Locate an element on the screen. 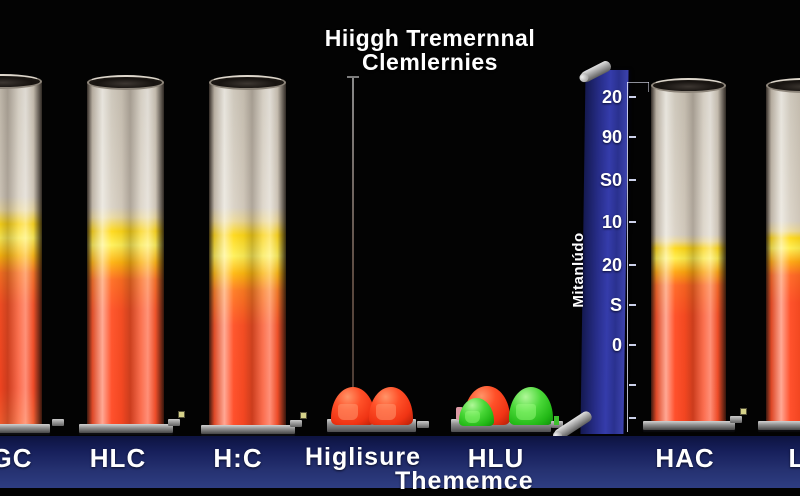 The image size is (800, 496). category-label-h2c: H:C is located at coordinates (238, 458).